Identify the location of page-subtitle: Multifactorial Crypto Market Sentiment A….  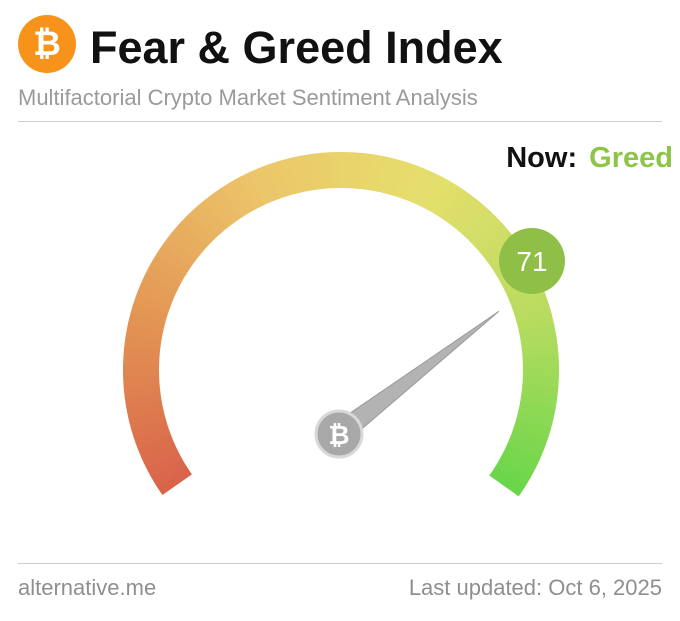
(248, 97).